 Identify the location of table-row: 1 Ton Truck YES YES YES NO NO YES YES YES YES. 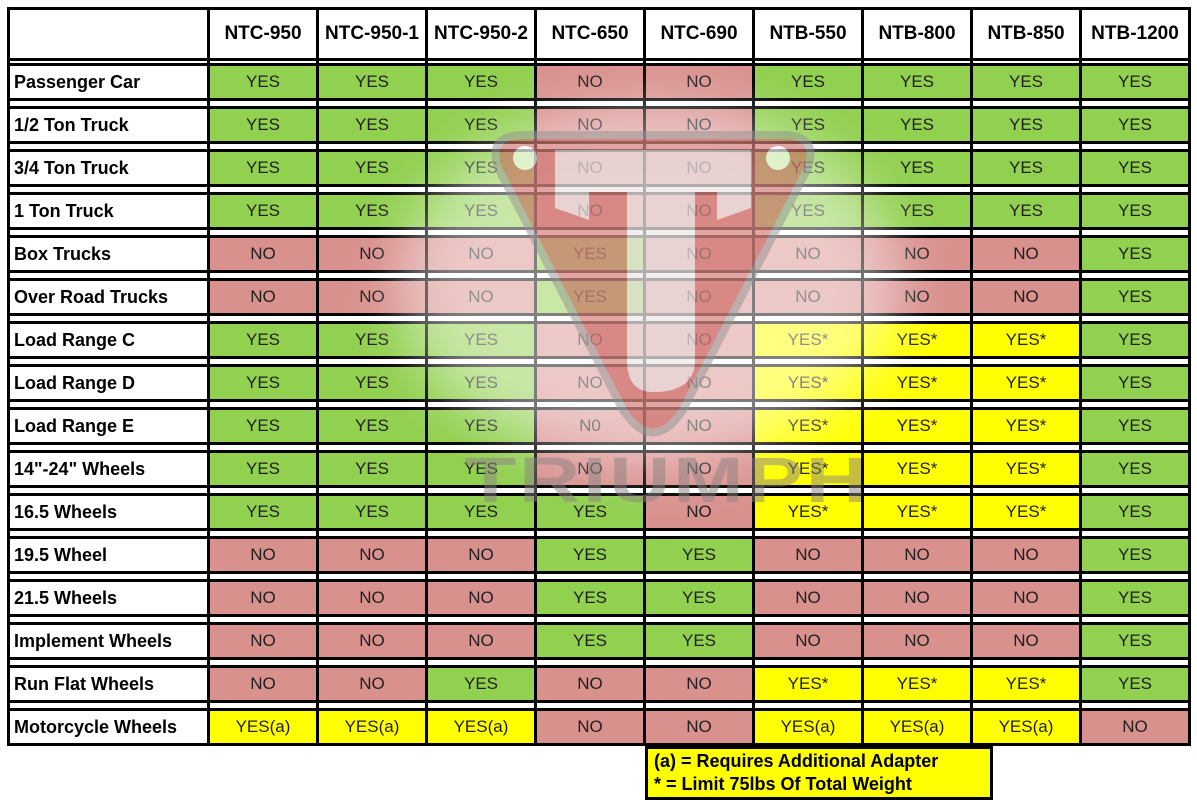
(599, 211).